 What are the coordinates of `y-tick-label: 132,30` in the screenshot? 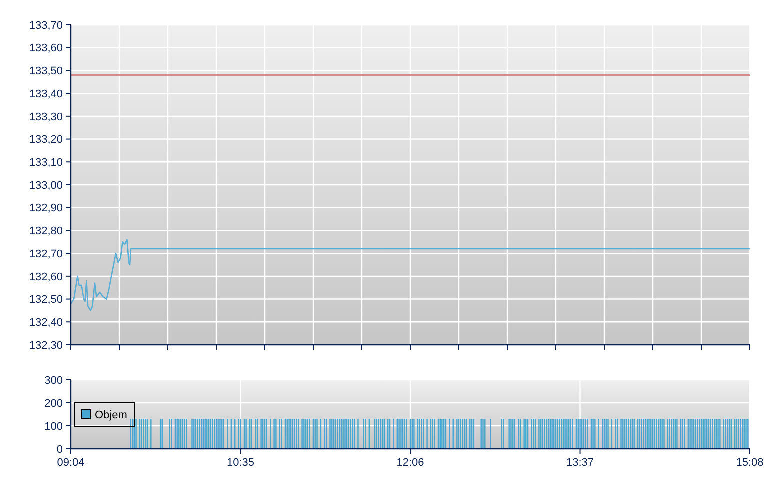 It's located at (46, 346).